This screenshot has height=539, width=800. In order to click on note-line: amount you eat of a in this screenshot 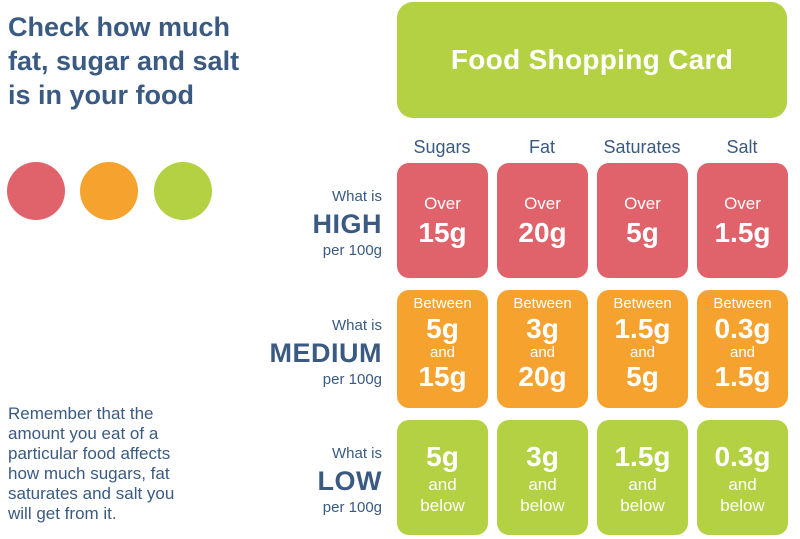, I will do `click(83, 433)`.